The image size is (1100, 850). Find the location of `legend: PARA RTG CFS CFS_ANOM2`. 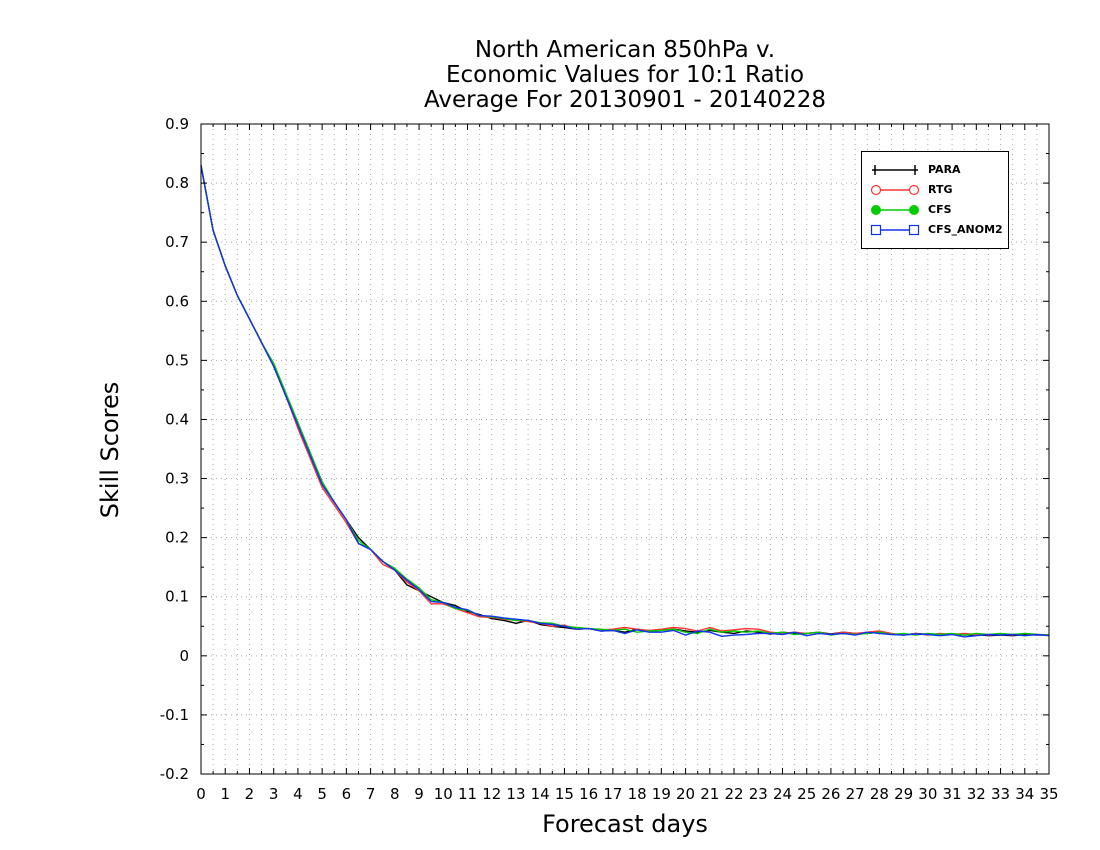

legend: PARA RTG CFS CFS_ANOM2 is located at coordinates (935, 200).